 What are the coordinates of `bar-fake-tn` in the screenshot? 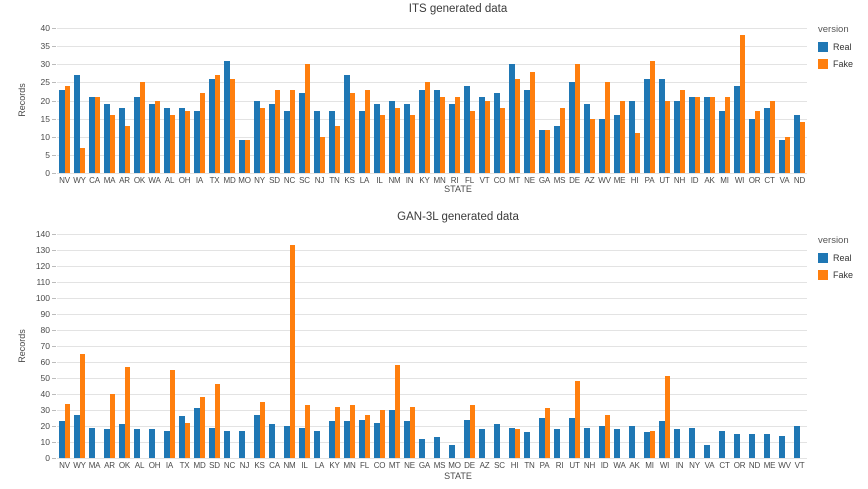 It's located at (337, 149).